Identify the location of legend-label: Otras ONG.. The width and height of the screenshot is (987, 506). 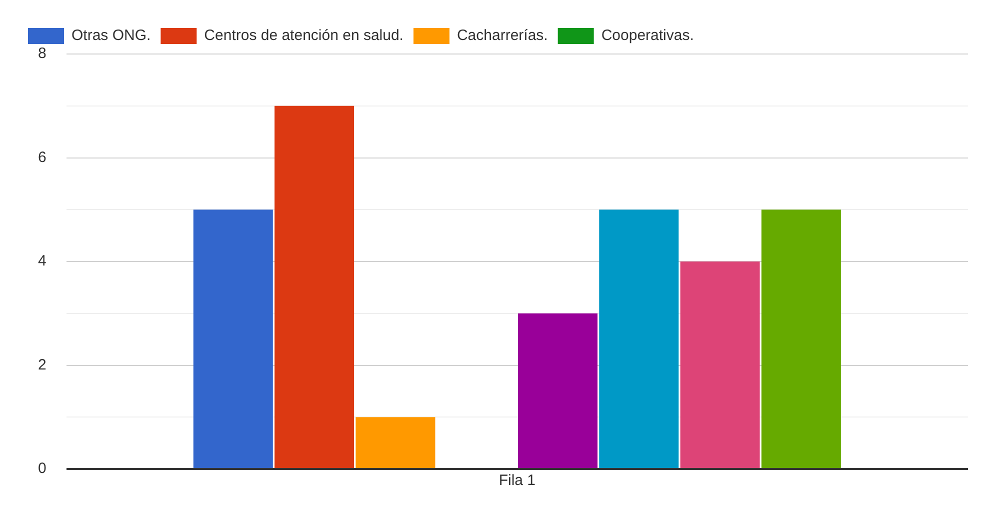
(111, 35).